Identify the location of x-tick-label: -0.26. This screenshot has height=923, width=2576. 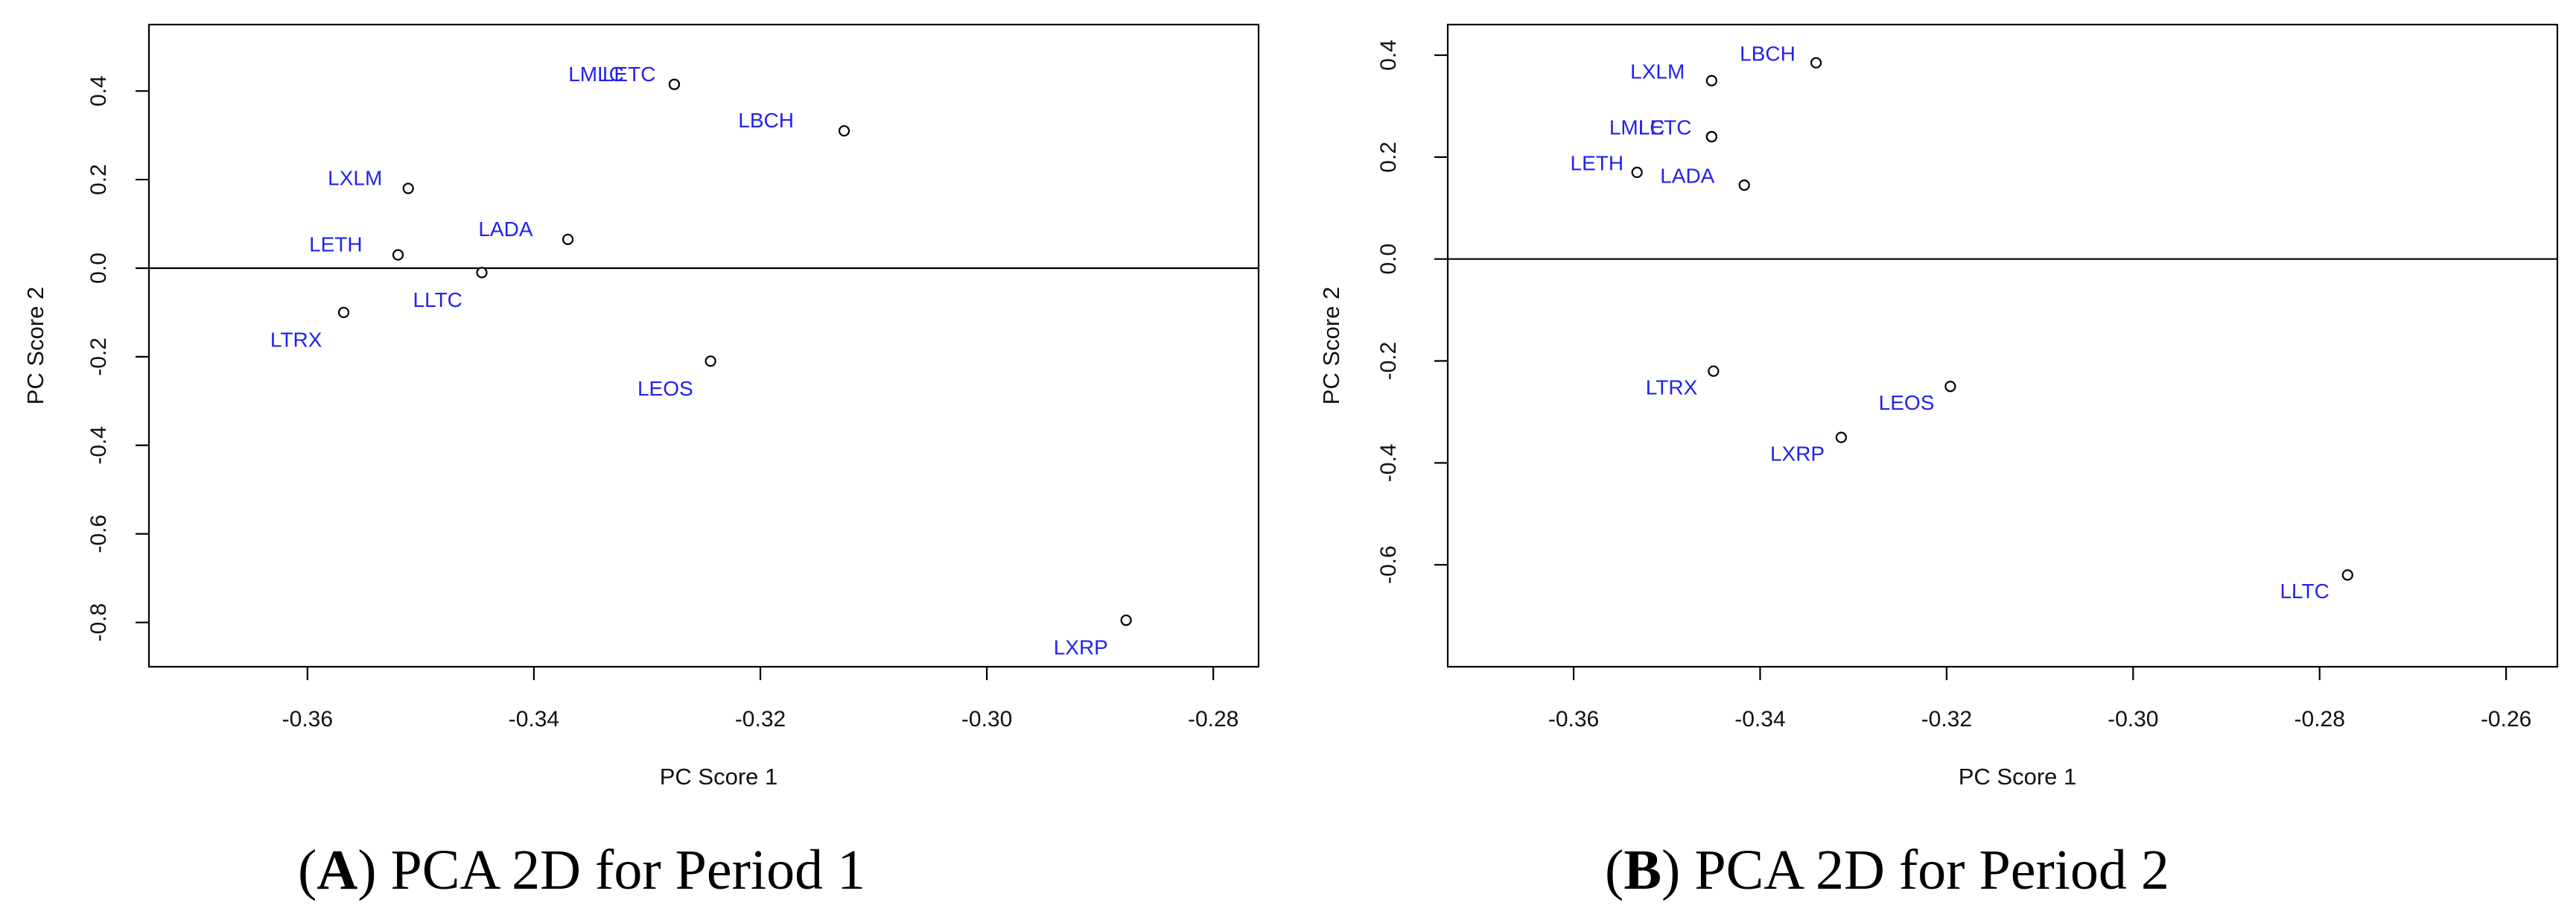
(2506, 719).